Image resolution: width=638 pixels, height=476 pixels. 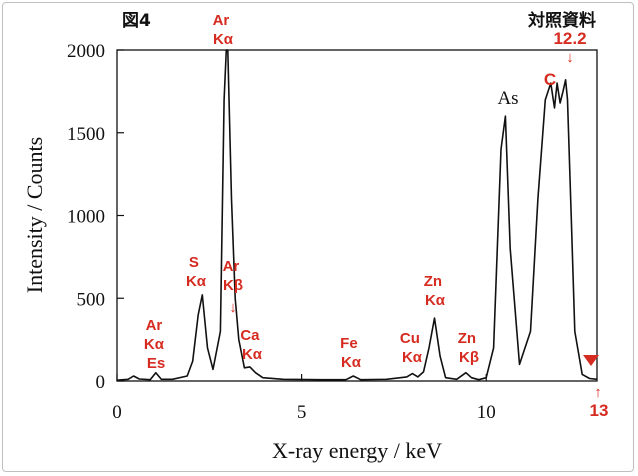 What do you see at coordinates (507, 98) in the screenshot?
I see `annotation-as: As` at bounding box center [507, 98].